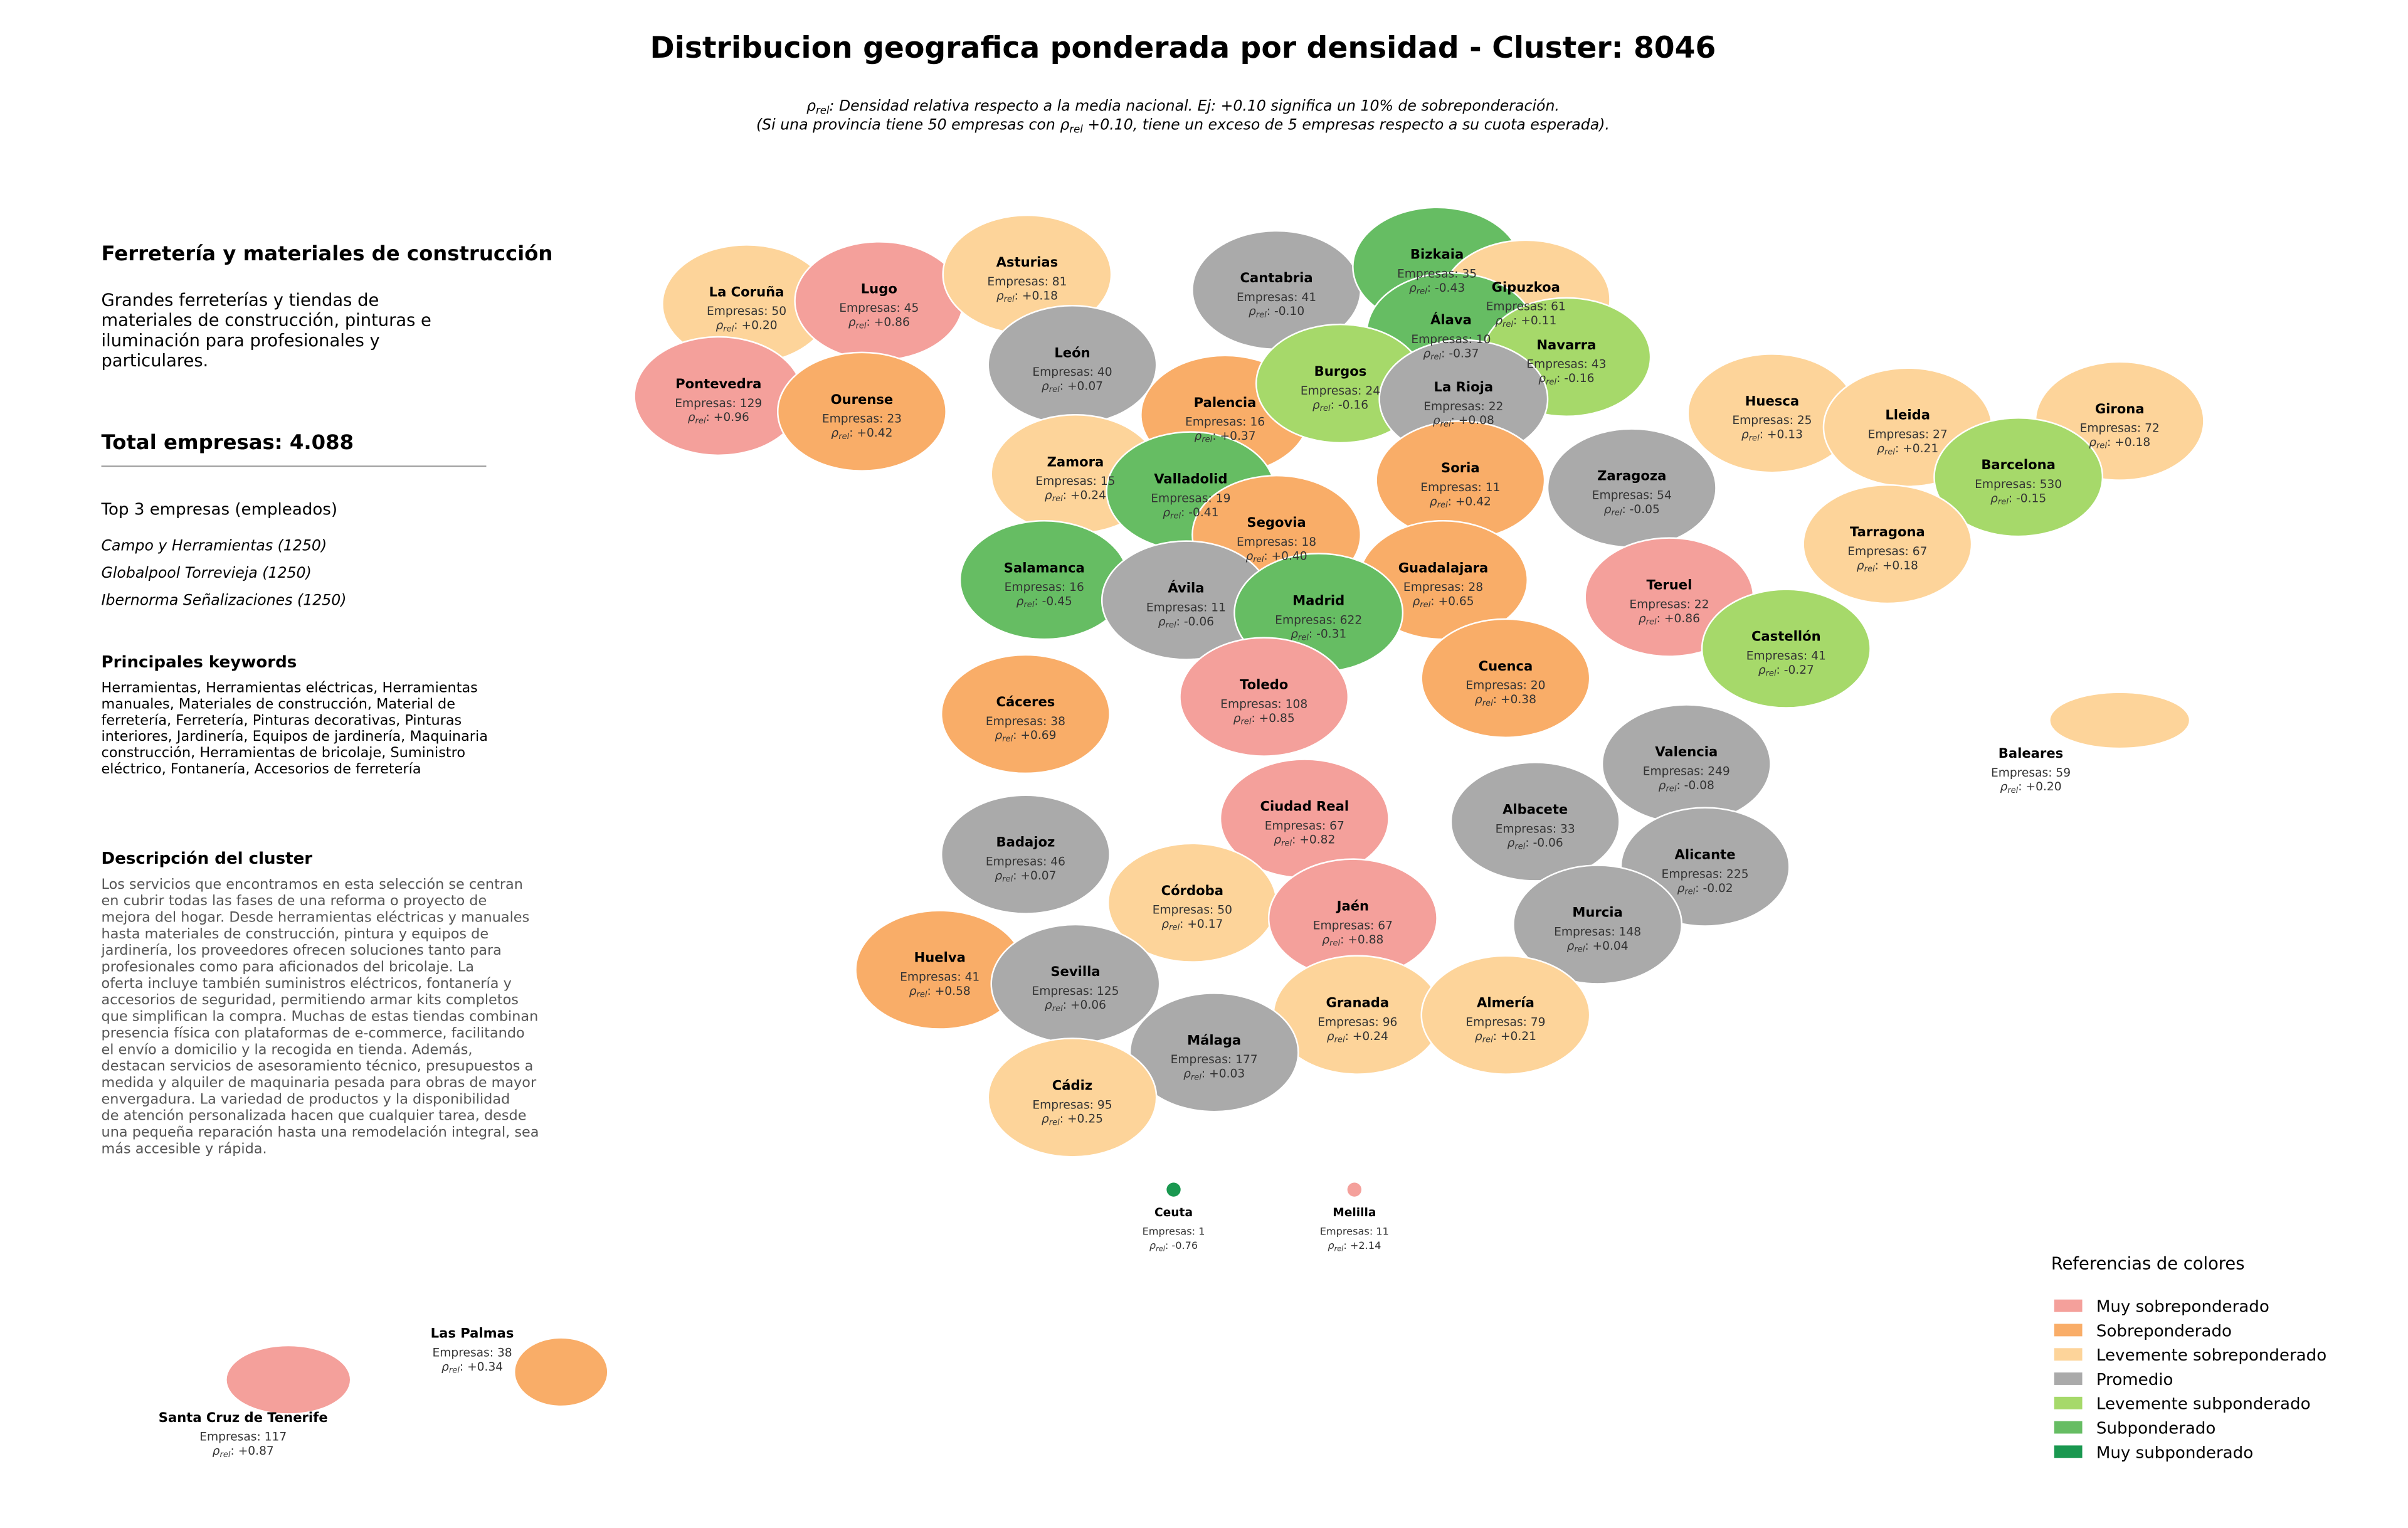 This screenshot has width=2408, height=1528. I want to click on rho-value: +0.07, so click(1038, 876).